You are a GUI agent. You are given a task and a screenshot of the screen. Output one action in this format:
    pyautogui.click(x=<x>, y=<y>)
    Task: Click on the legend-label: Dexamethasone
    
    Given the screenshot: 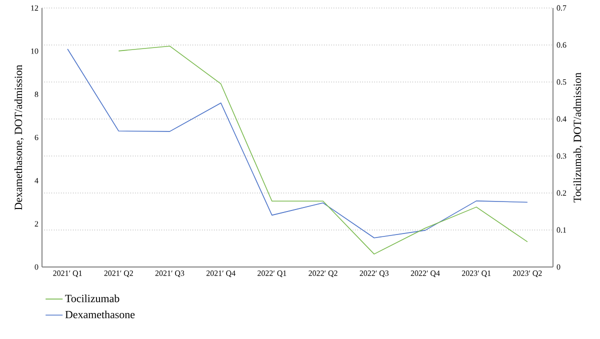 What is the action you would take?
    pyautogui.click(x=100, y=314)
    